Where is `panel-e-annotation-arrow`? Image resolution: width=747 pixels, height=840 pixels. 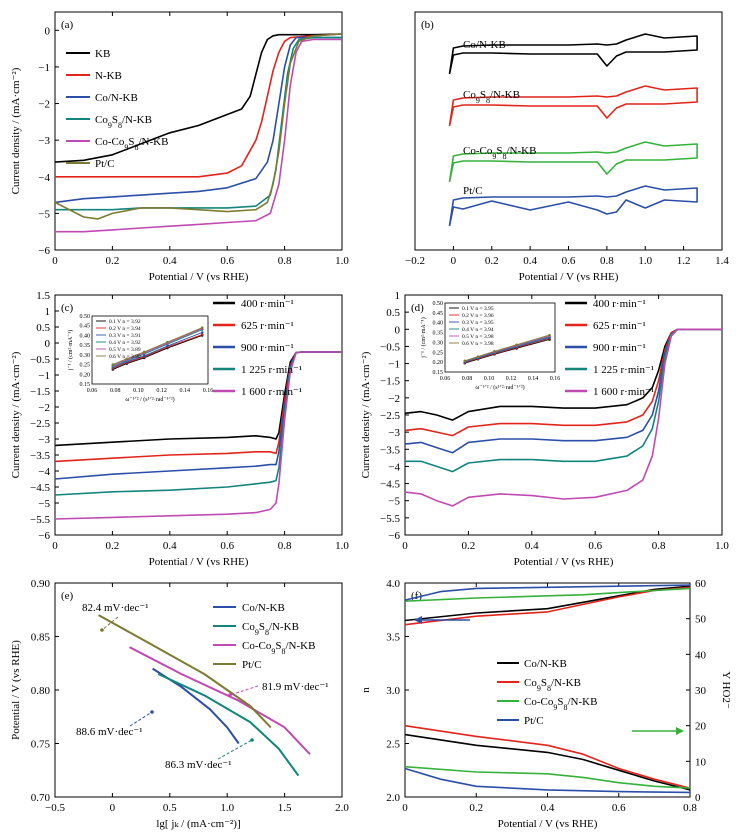 panel-e-annotation-arrow is located at coordinates (235, 749).